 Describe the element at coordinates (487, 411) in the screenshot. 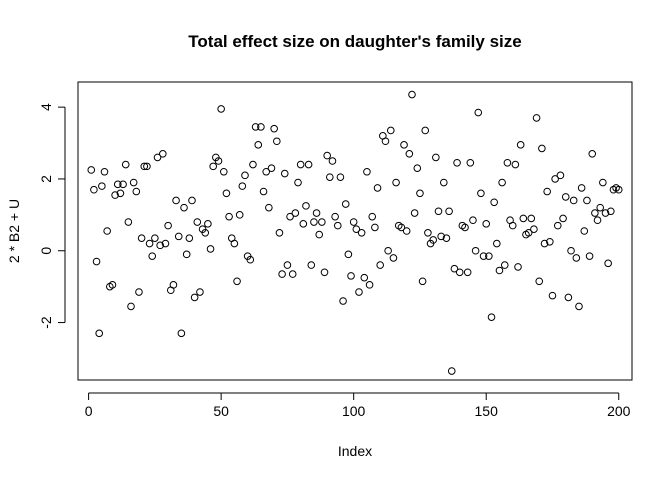

I see `x-tick-label: 150` at that location.